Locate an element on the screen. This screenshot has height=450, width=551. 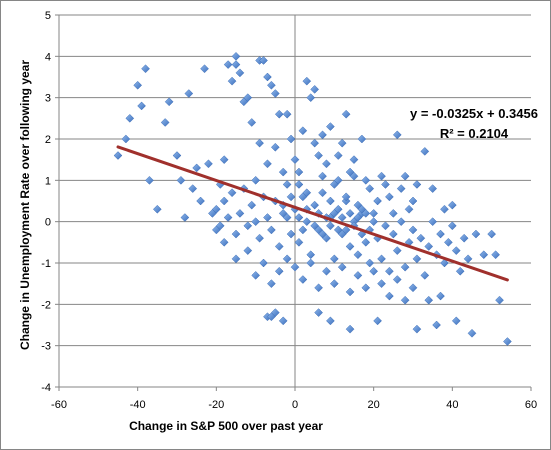
y-tick-label: -1 is located at coordinates (46, 264).